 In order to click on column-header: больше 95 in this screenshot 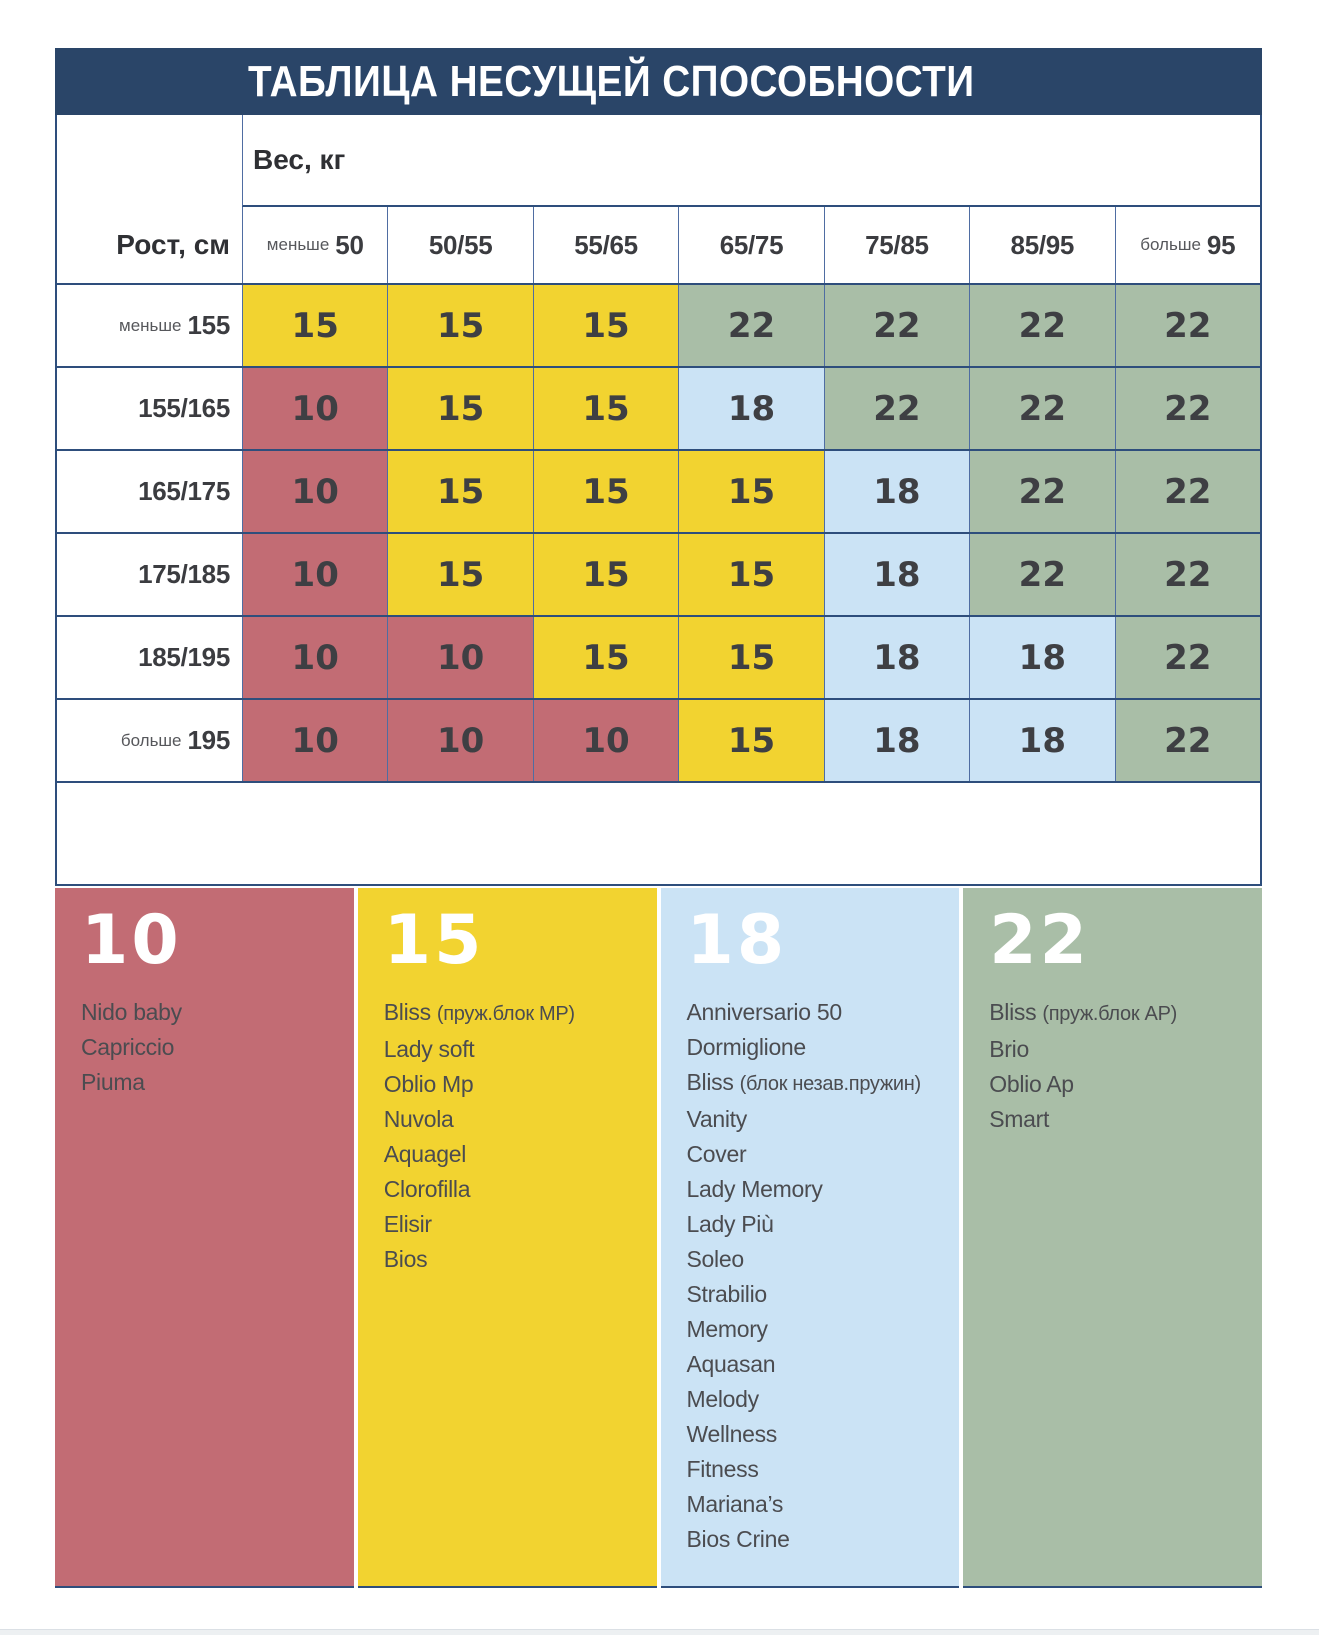, I will do `click(1187, 245)`.